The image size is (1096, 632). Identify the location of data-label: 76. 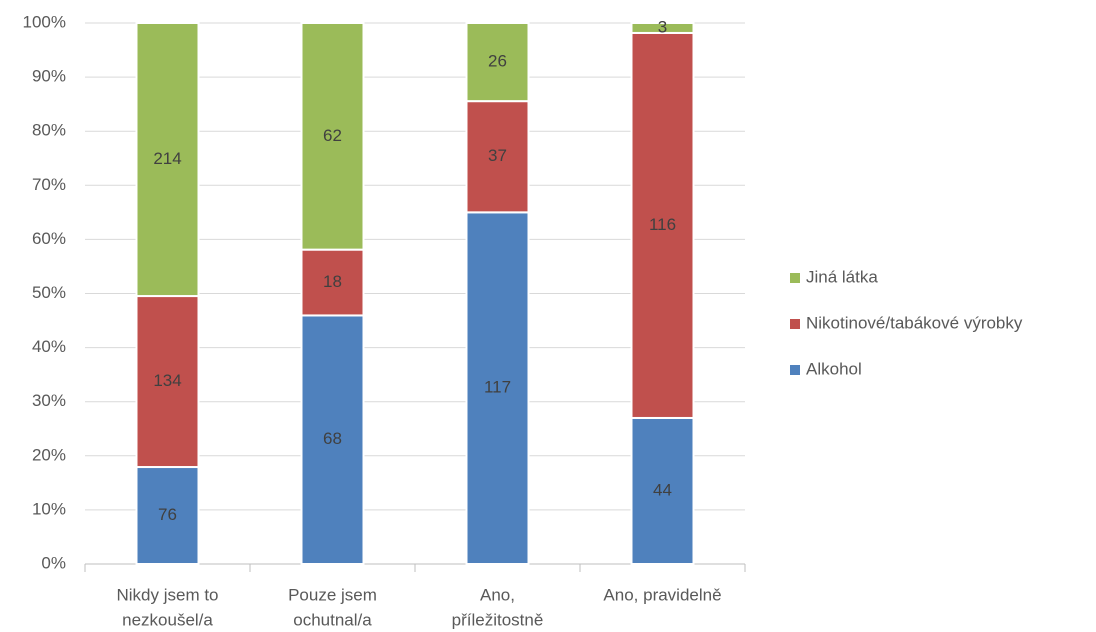
(167, 514).